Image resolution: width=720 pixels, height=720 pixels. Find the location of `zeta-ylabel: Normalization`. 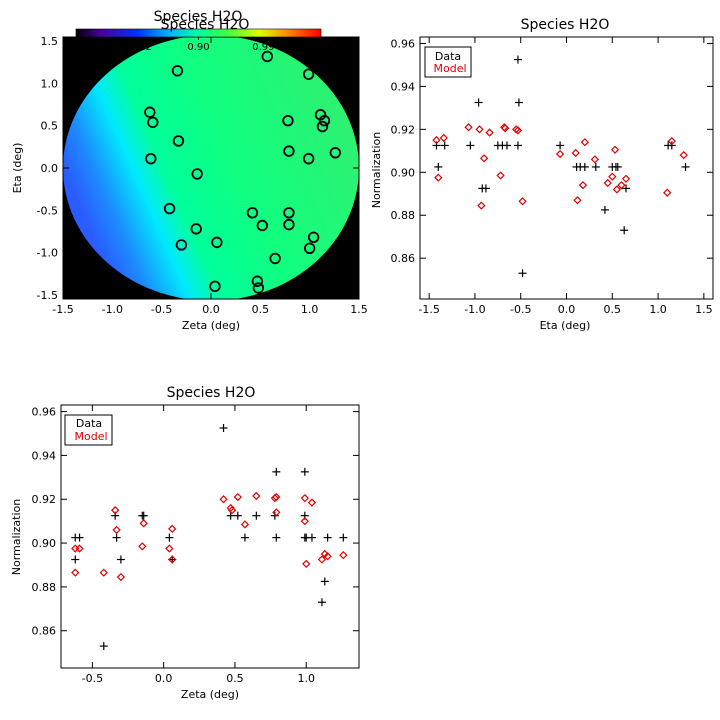

zeta-ylabel: Normalization is located at coordinates (16, 537).